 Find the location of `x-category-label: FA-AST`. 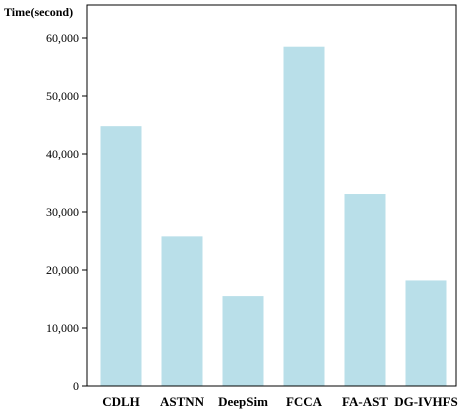

x-category-label: FA-AST is located at coordinates (365, 401).